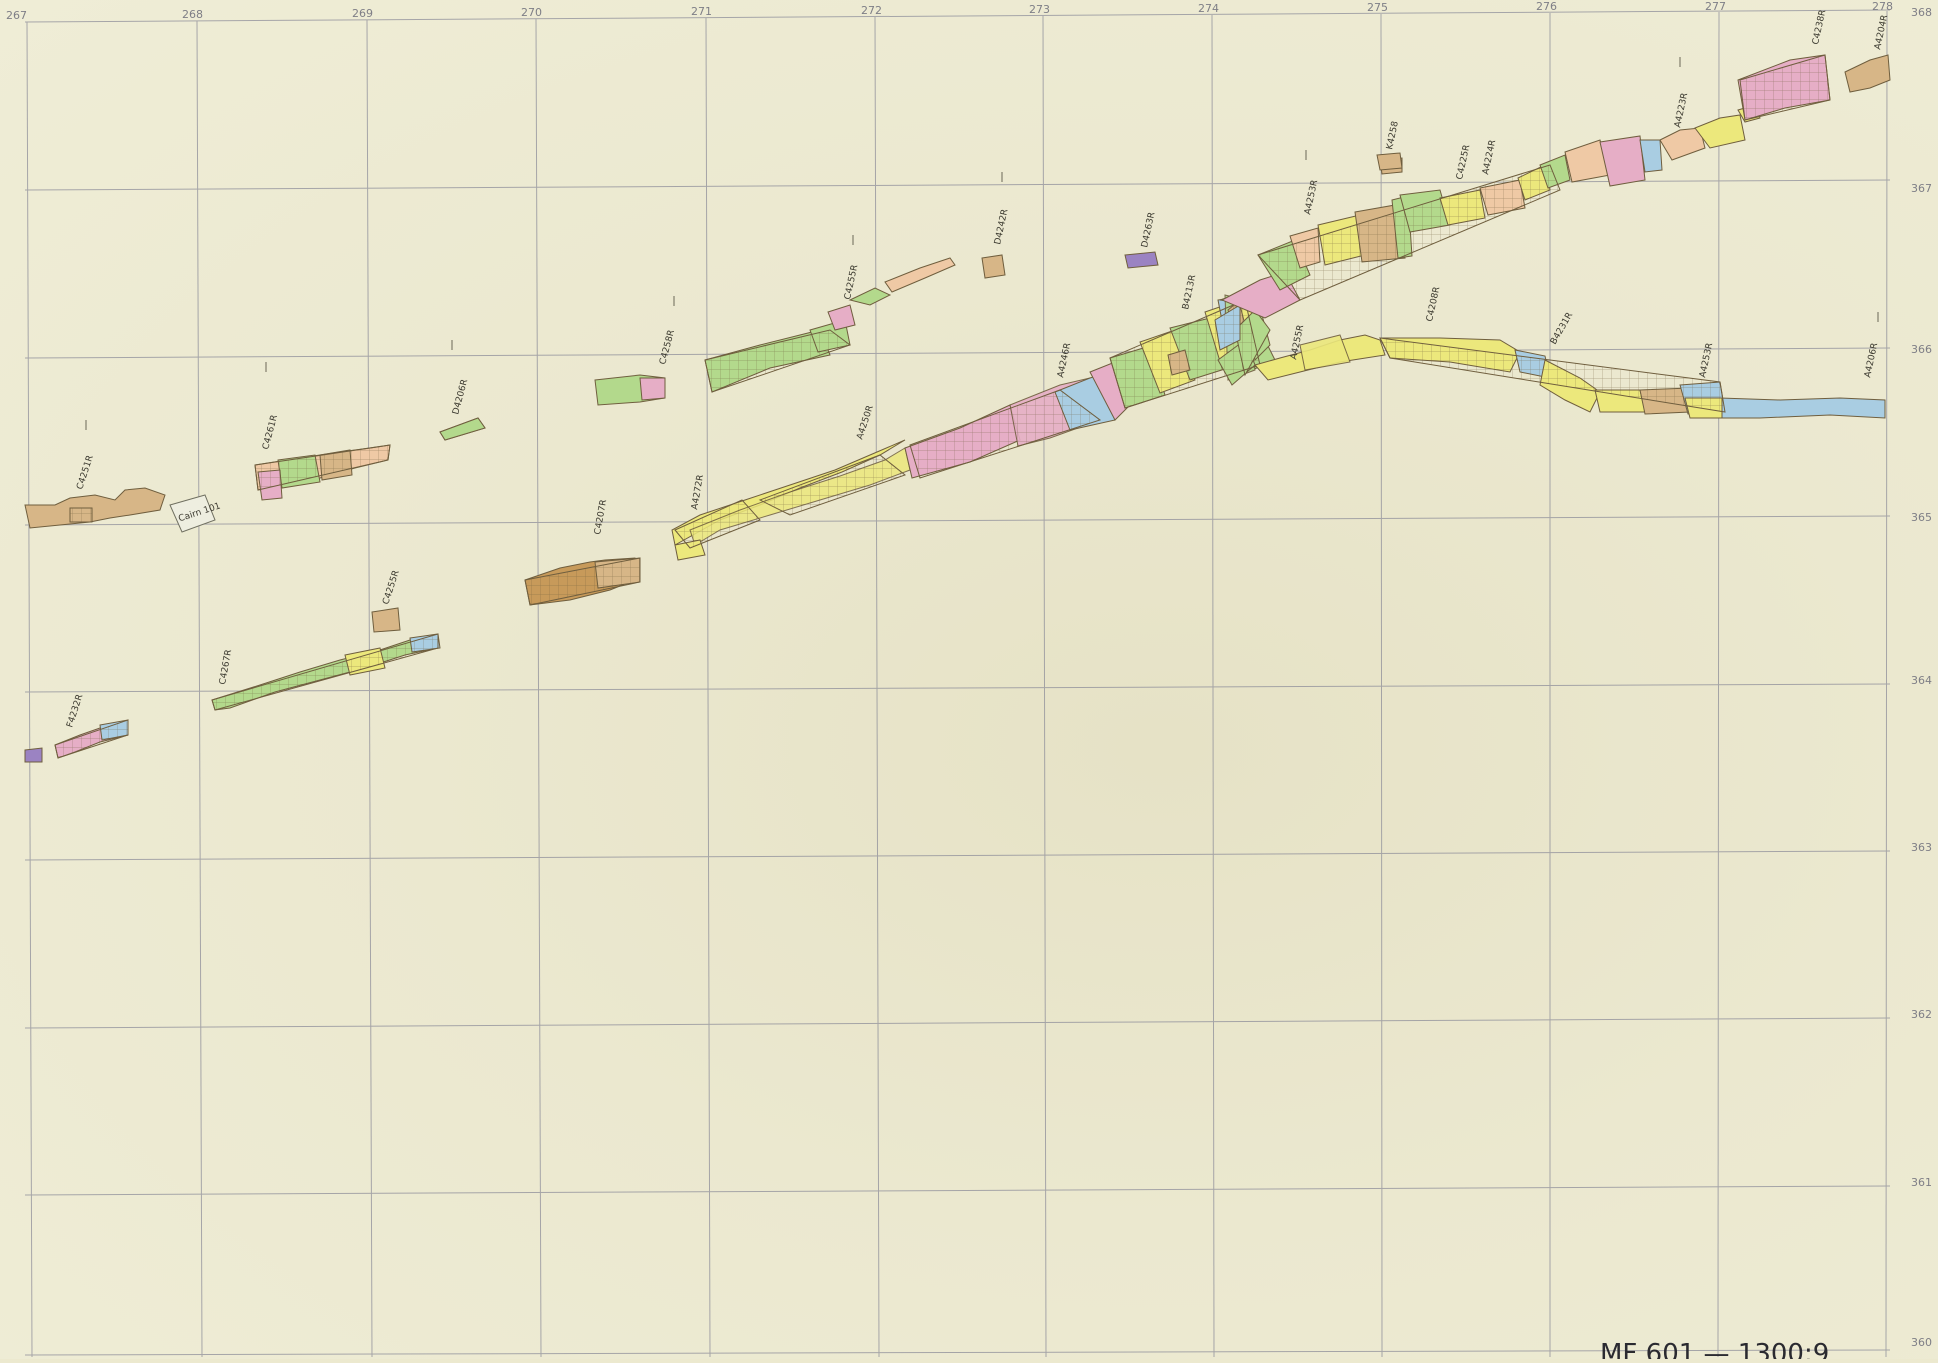 This screenshot has height=1363, width=1938. Describe the element at coordinates (1377, 7) in the screenshot. I see `x-tick: 275` at that location.